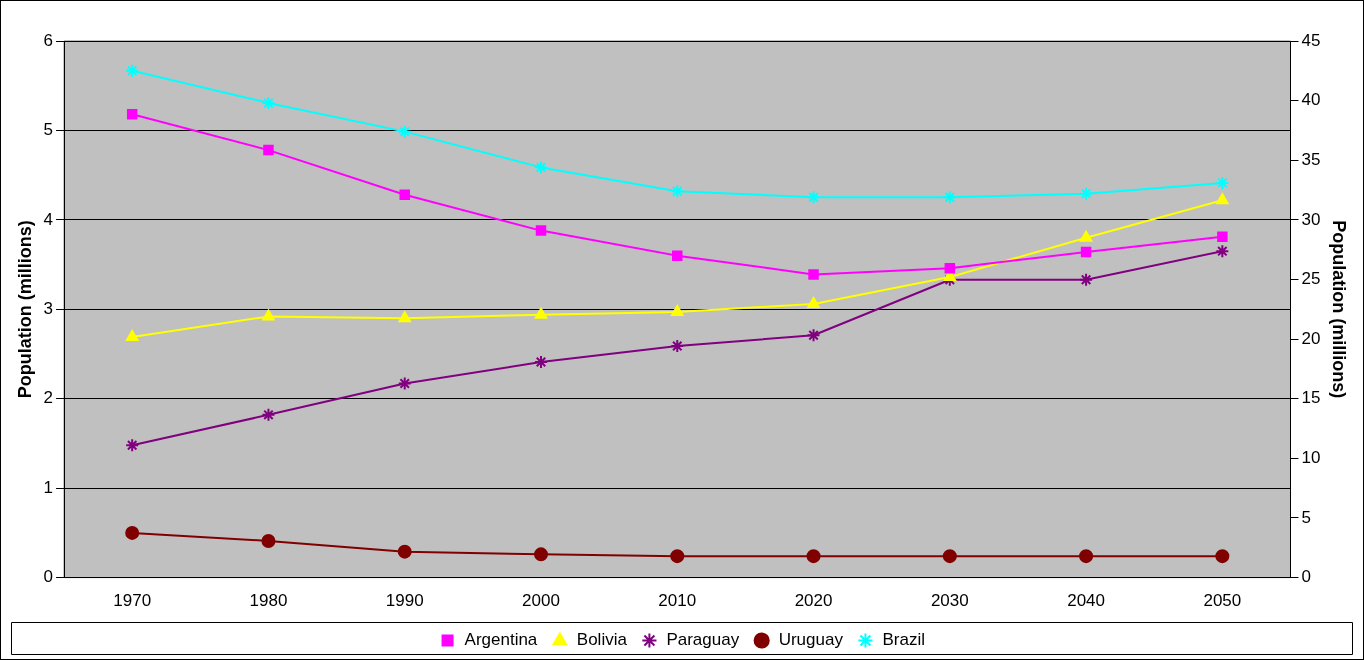 Image resolution: width=1364 pixels, height=660 pixels. What do you see at coordinates (1306, 517) in the screenshot?
I see `y2-tick-label: 5` at bounding box center [1306, 517].